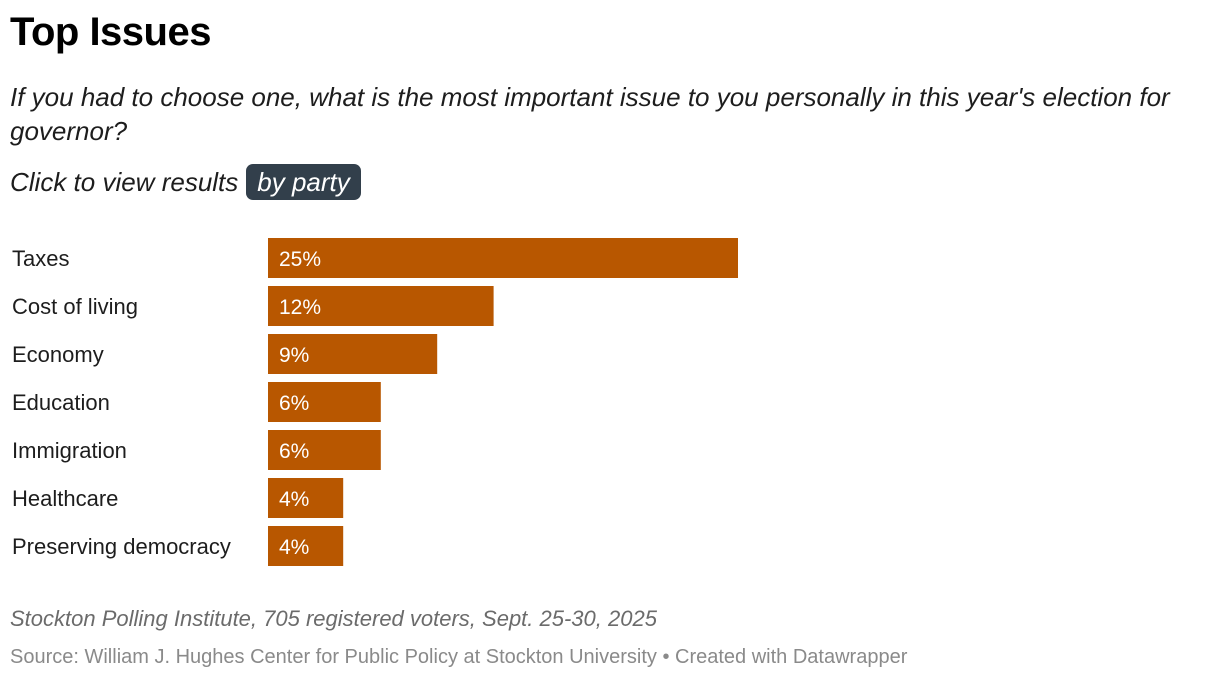 This screenshot has height=680, width=1220. I want to click on chart-title: Top Issues, so click(110, 32).